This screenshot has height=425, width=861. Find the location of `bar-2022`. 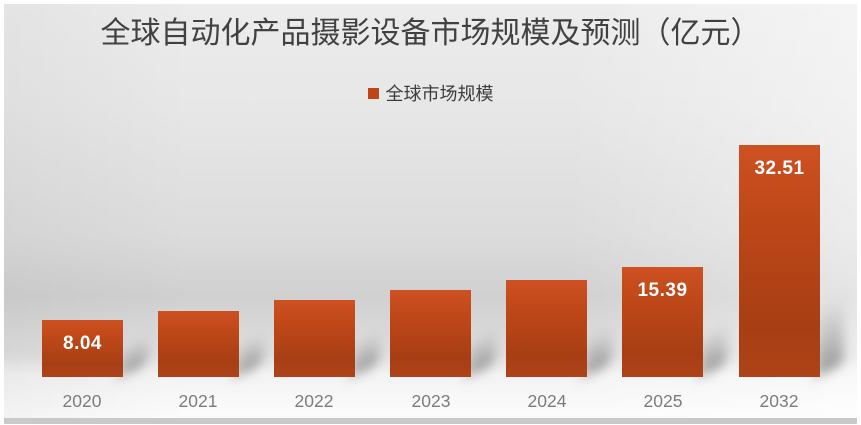

bar-2022 is located at coordinates (314, 338).